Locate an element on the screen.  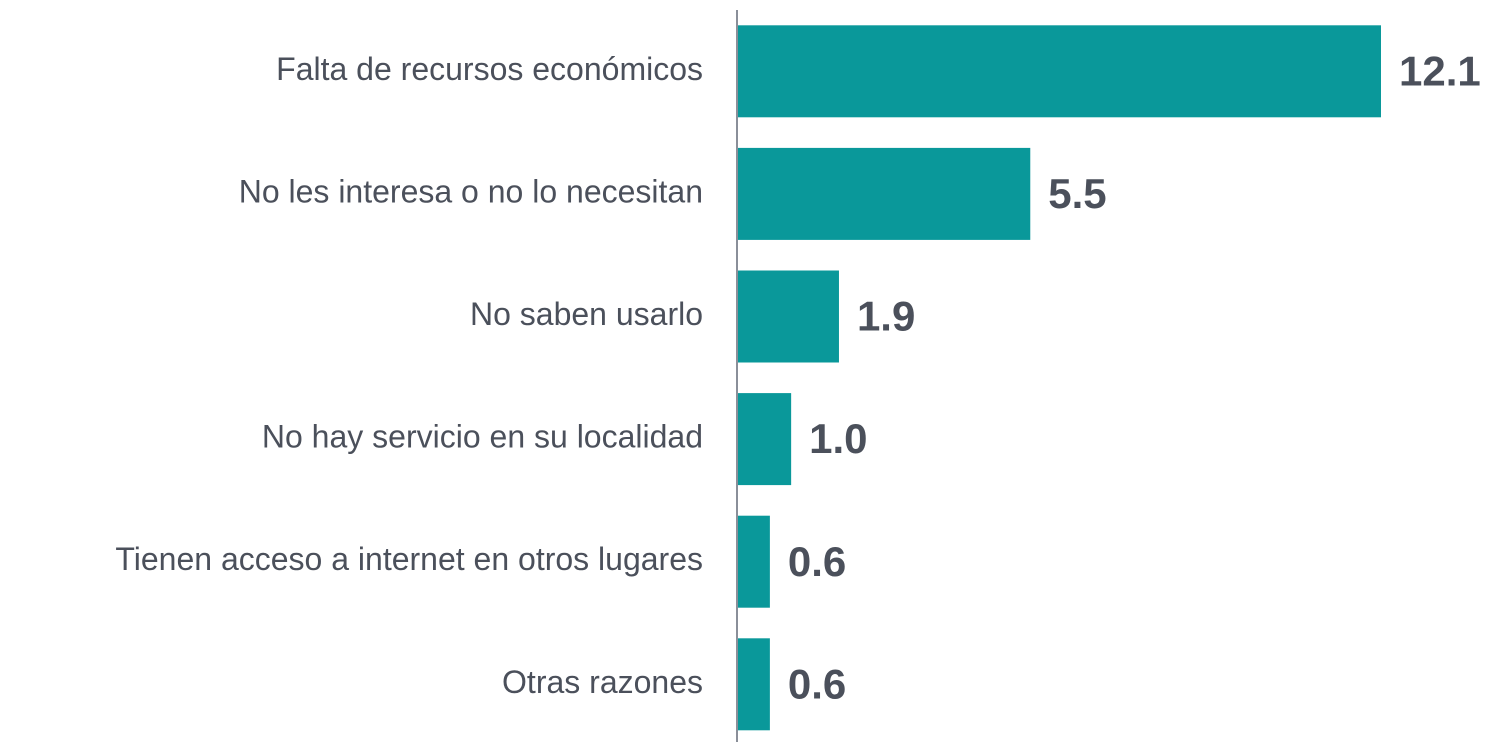
category-label: No les interesa o no lo necesitan is located at coordinates (471, 191).